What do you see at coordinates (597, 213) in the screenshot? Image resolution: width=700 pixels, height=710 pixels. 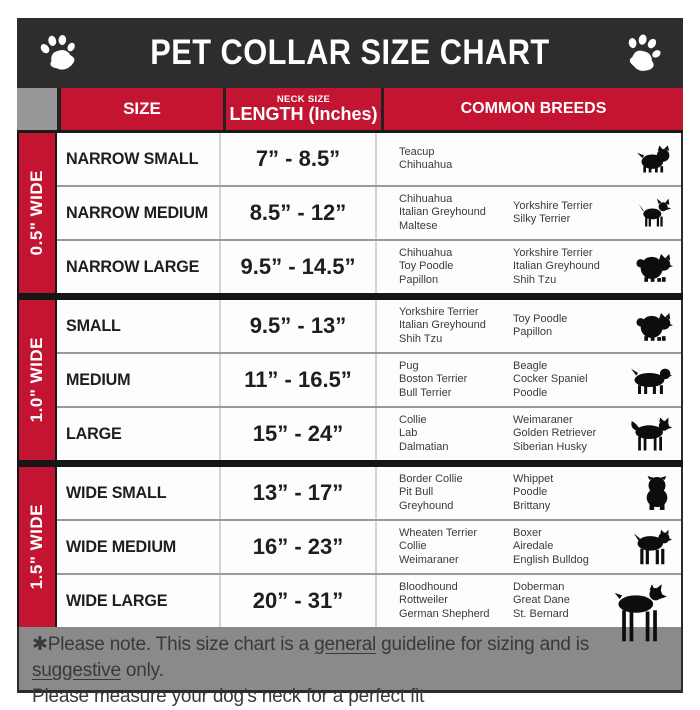 I see `breed-list-col2: Yorkshire Terrier Silky Terrier` at bounding box center [597, 213].